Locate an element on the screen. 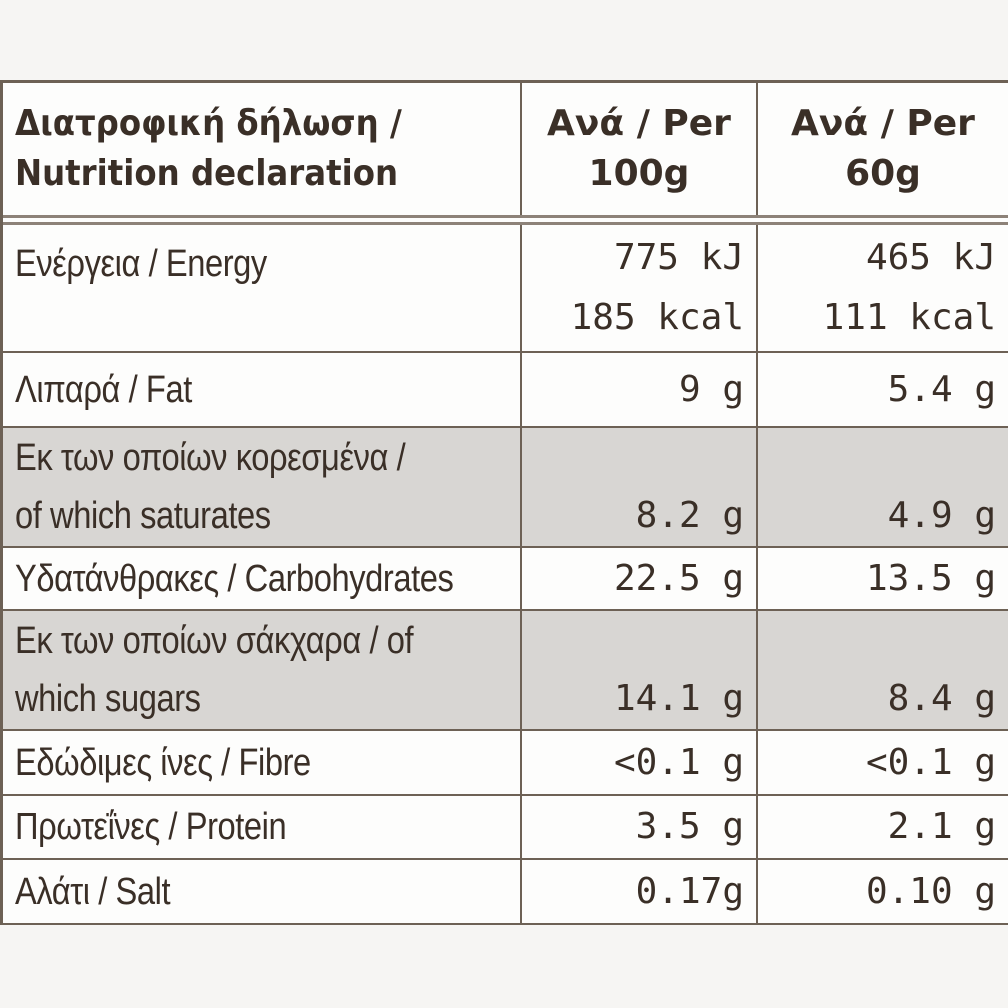 The image size is (1008, 1008). row-value: 8.4 g is located at coordinates (941, 698).